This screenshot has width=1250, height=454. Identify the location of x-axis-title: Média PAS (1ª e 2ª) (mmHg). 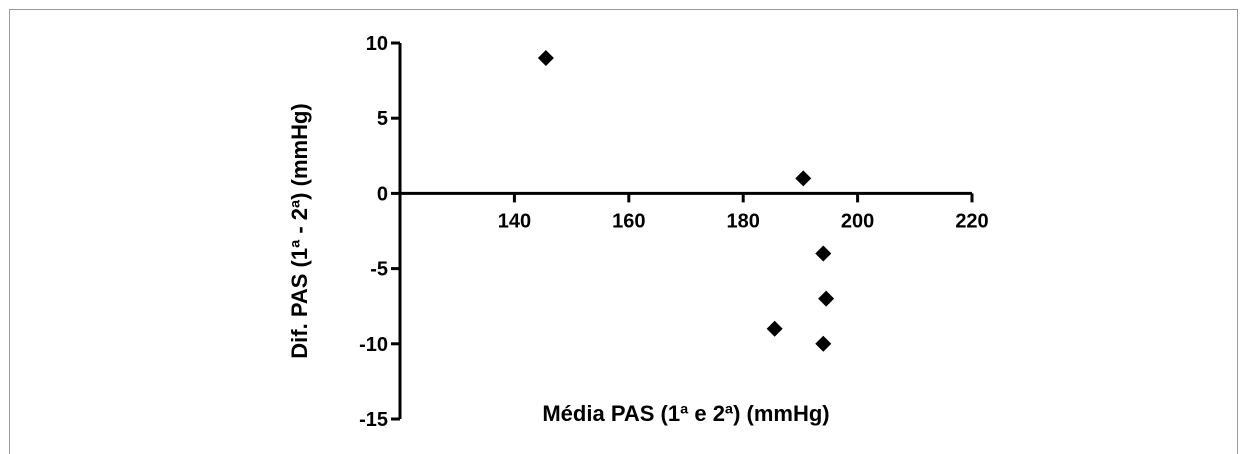
(685, 413).